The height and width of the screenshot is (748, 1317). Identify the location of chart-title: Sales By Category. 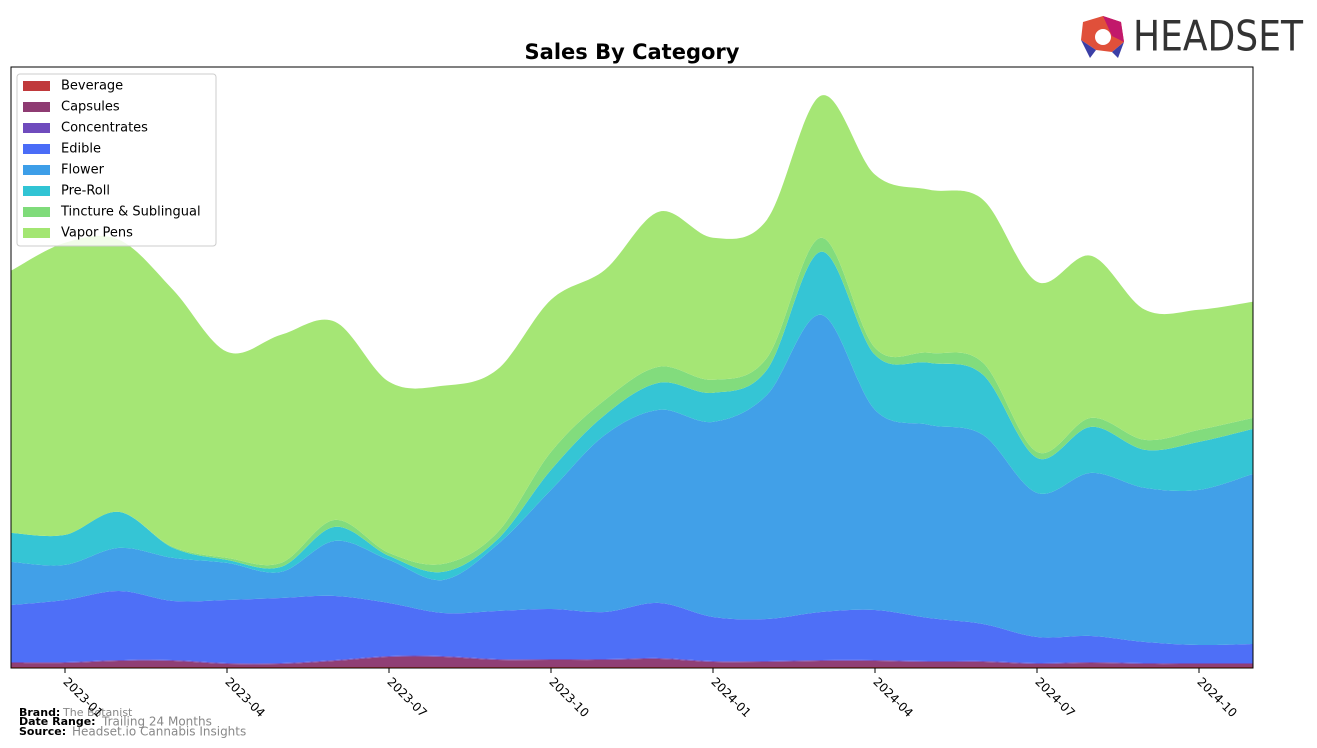
(632, 52).